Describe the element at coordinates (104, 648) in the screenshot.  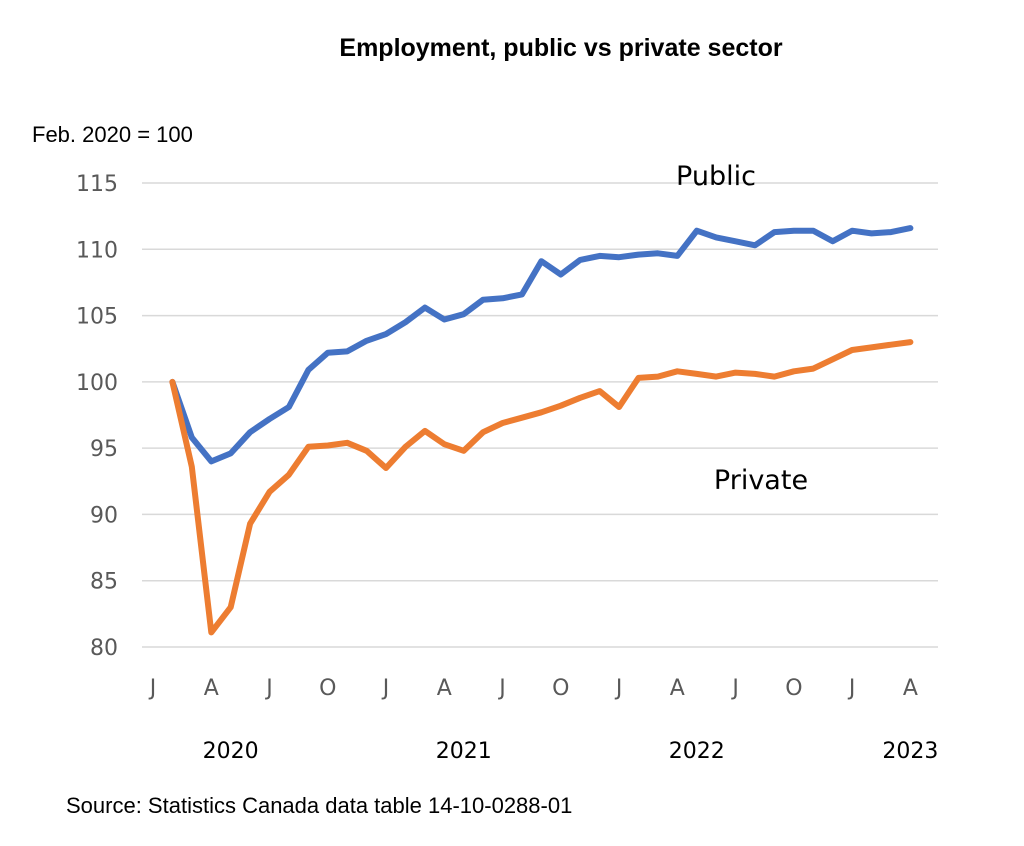
I see `y-tick-label: 80` at that location.